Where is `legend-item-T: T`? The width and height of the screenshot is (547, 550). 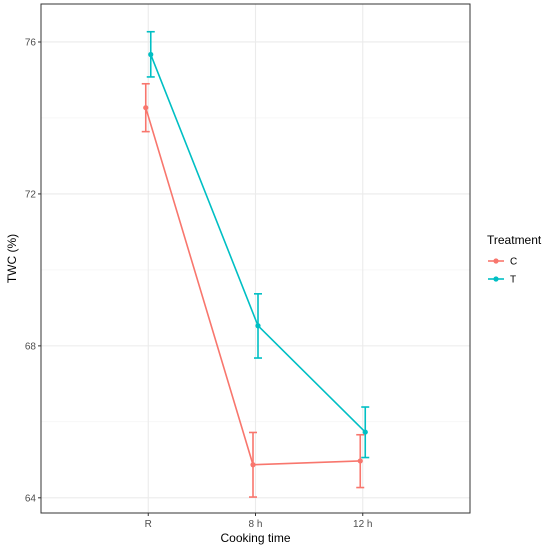 legend-item-T: T is located at coordinates (502, 280).